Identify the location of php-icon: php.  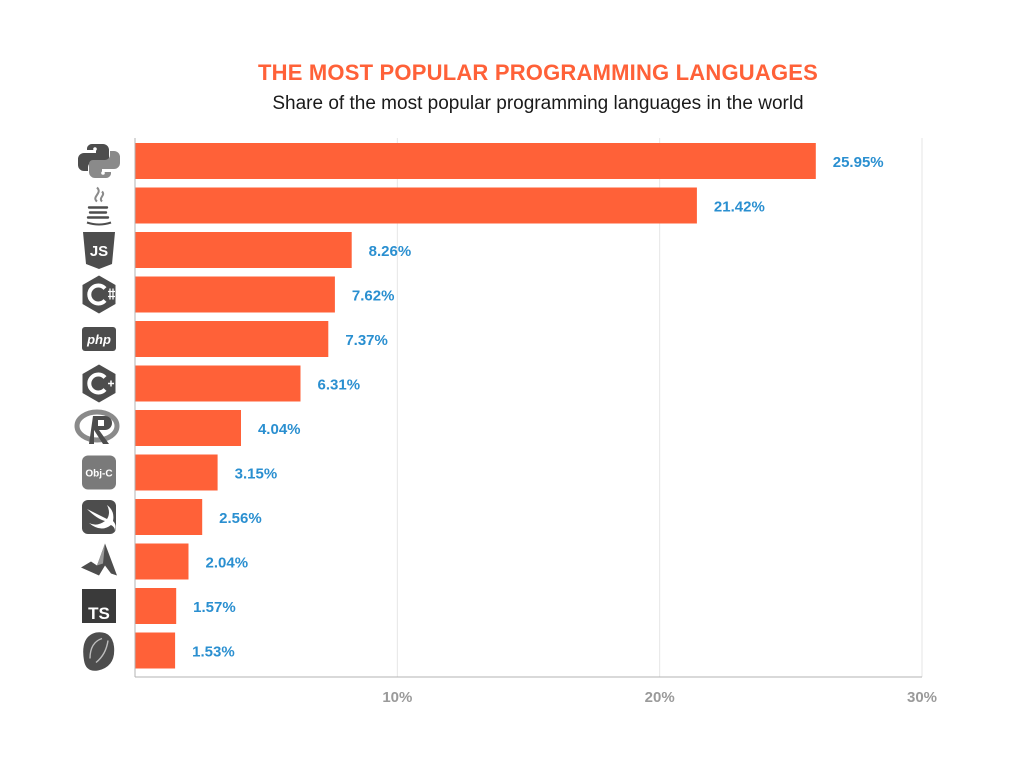
(99, 339).